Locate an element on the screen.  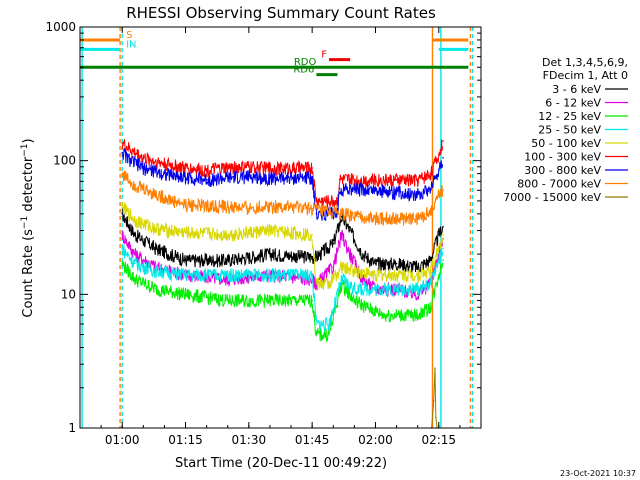
flag-label-0: S is located at coordinates (129, 35).